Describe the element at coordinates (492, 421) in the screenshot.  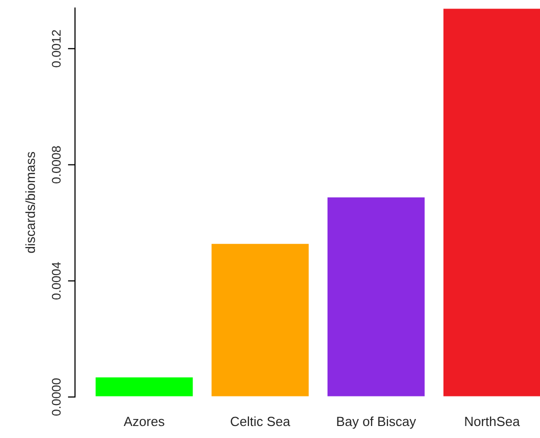
I see `x-tick-label: NorthSea` at that location.